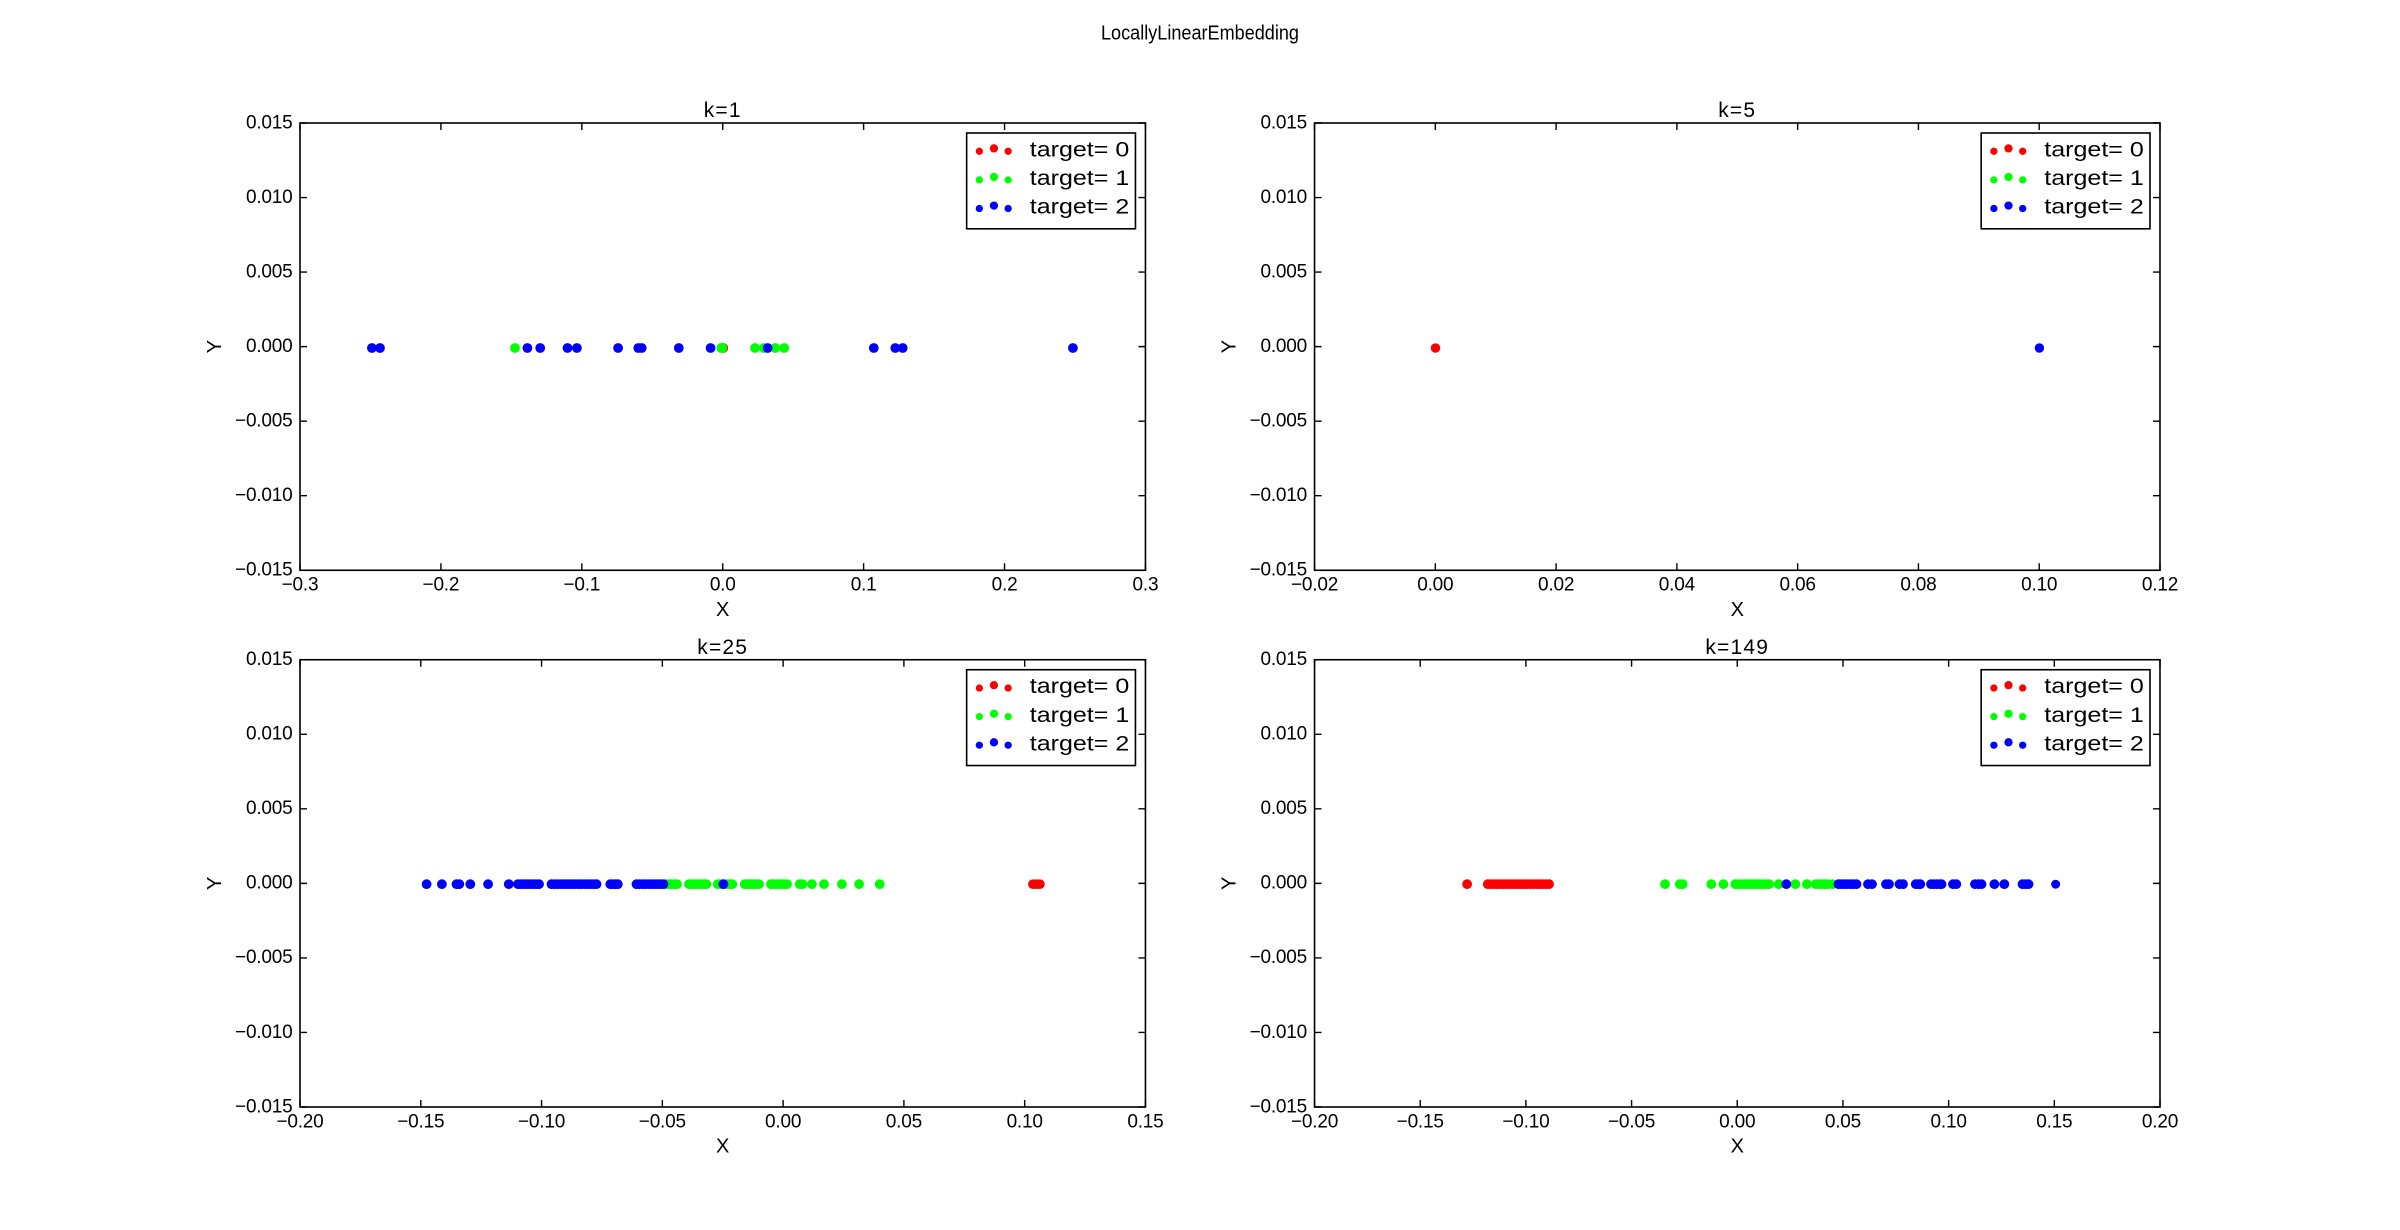 Image resolution: width=2400 pixels, height=1230 pixels. Describe the element at coordinates (722, 647) in the screenshot. I see `svg-text: k=25` at that location.